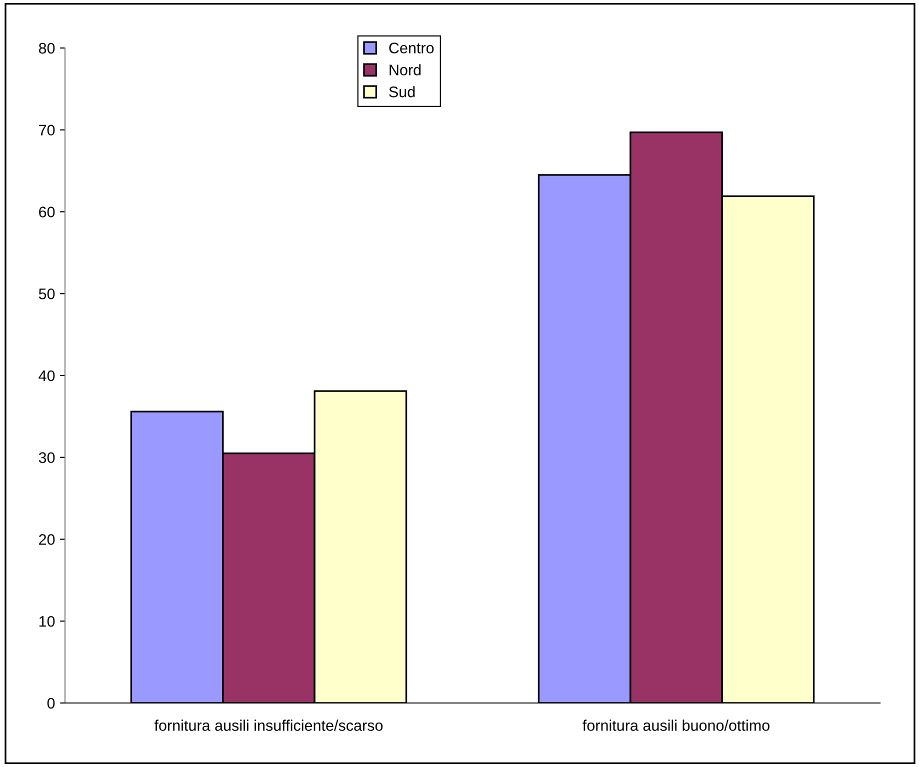 The height and width of the screenshot is (767, 920). I want to click on x-tick-label: fornitura ausili buono/ottimo, so click(676, 725).